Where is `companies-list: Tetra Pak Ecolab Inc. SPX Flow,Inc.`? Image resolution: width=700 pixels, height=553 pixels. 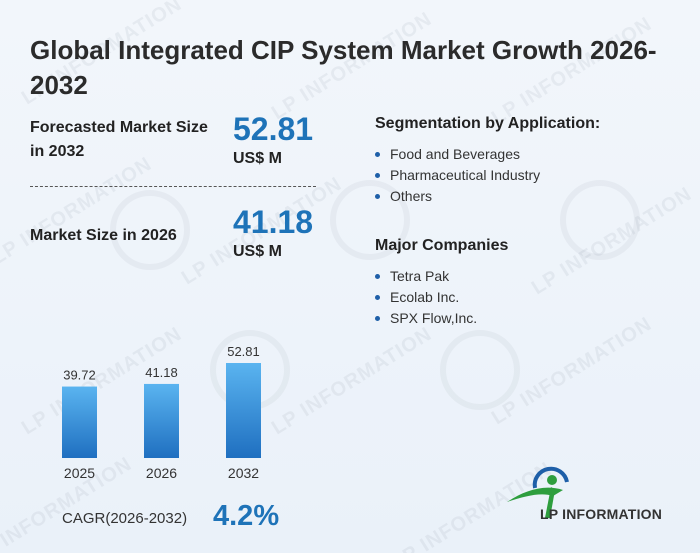 companies-list: Tetra Pak Ecolab Inc. SPX Flow,Inc. is located at coordinates (426, 297).